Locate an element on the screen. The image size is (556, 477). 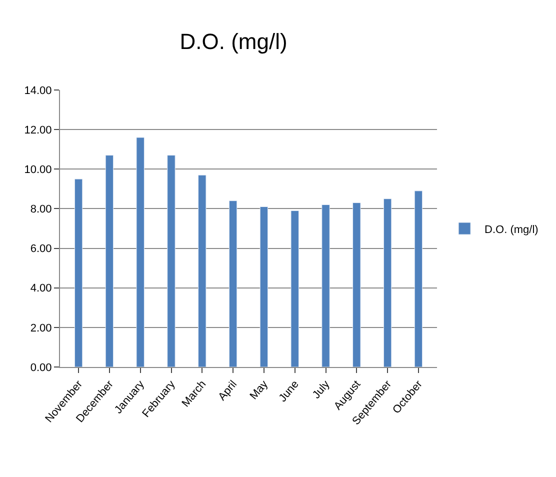
x-tick-label: July is located at coordinates (321, 390).